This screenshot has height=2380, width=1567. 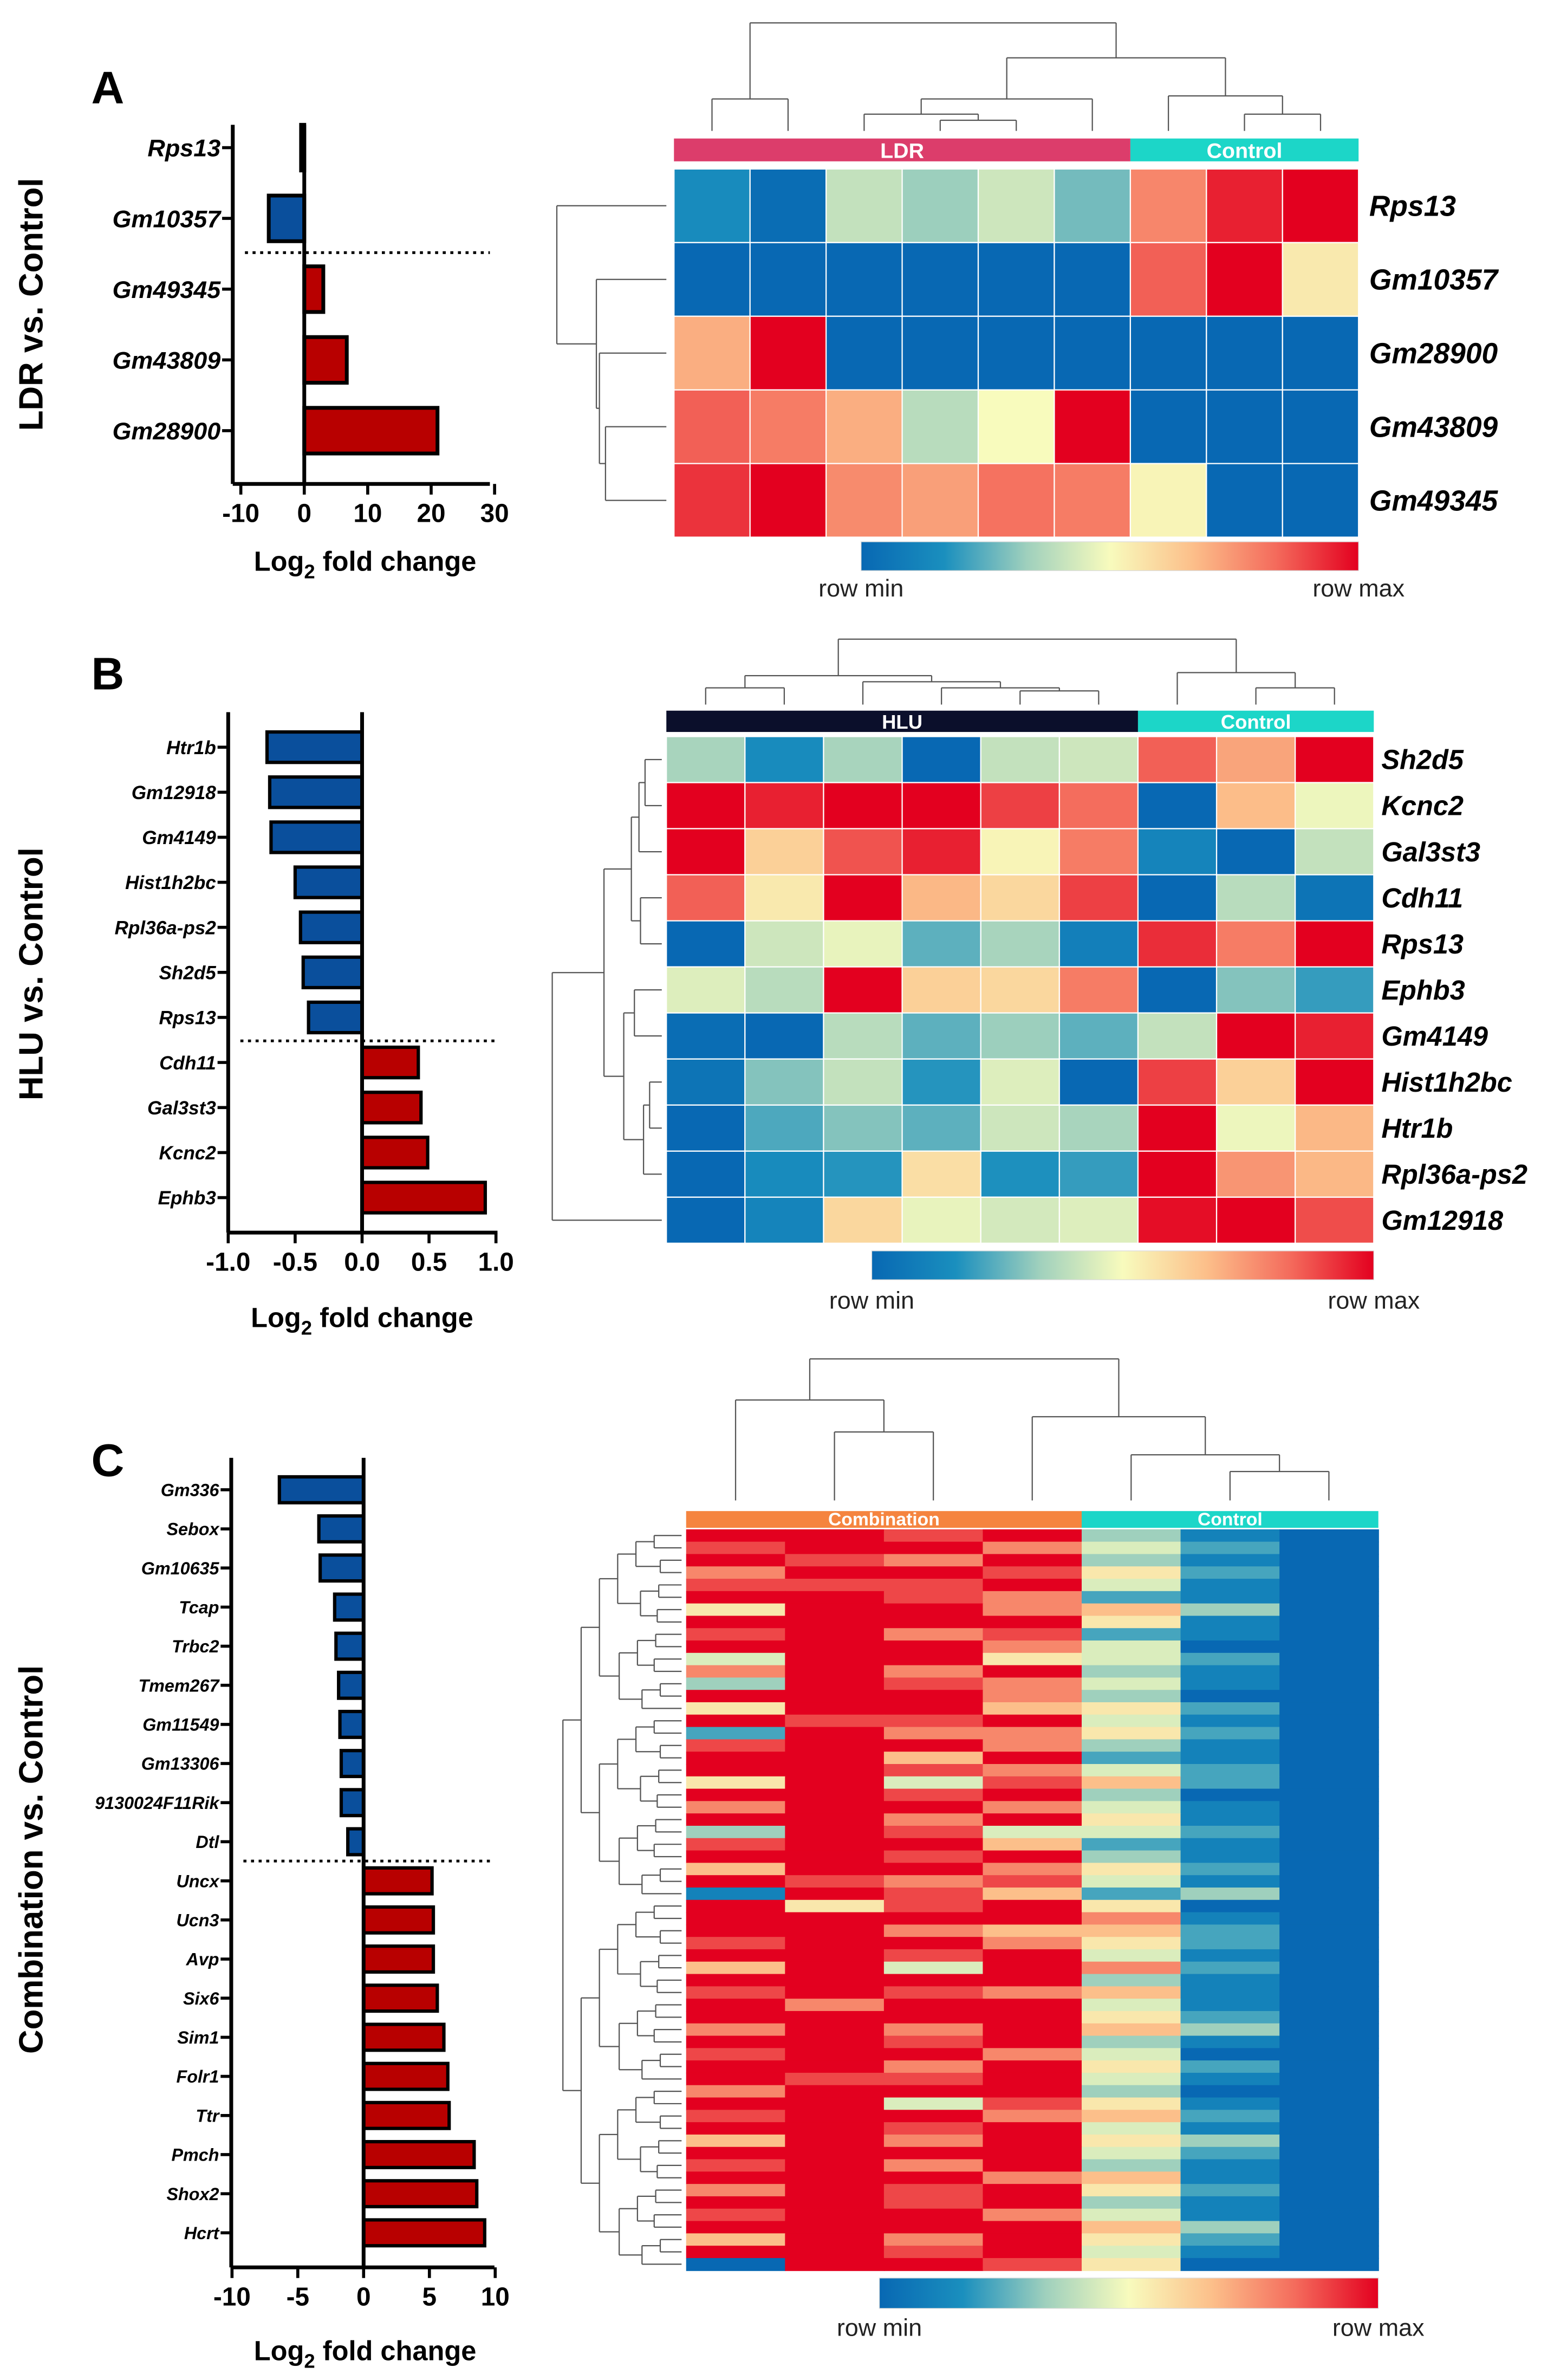 What do you see at coordinates (196, 2155) in the screenshot?
I see `gene-label: Pmch` at bounding box center [196, 2155].